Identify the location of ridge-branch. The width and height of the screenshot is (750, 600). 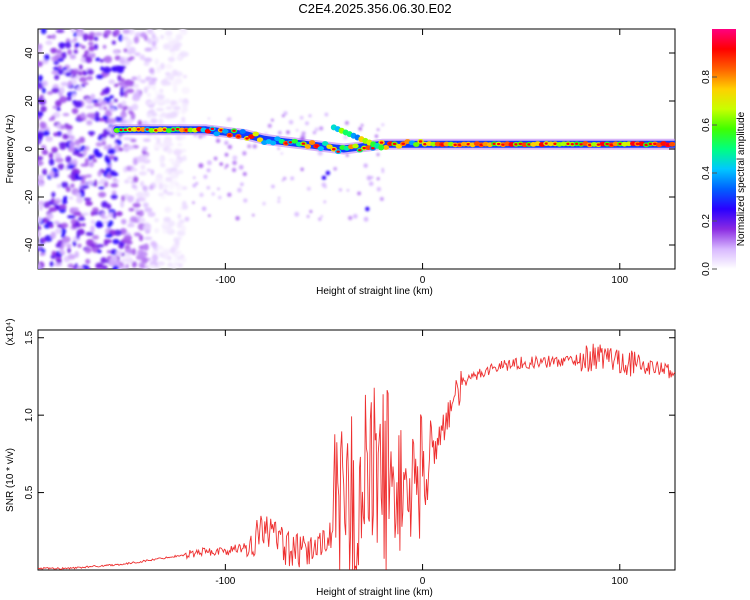
(381, 147).